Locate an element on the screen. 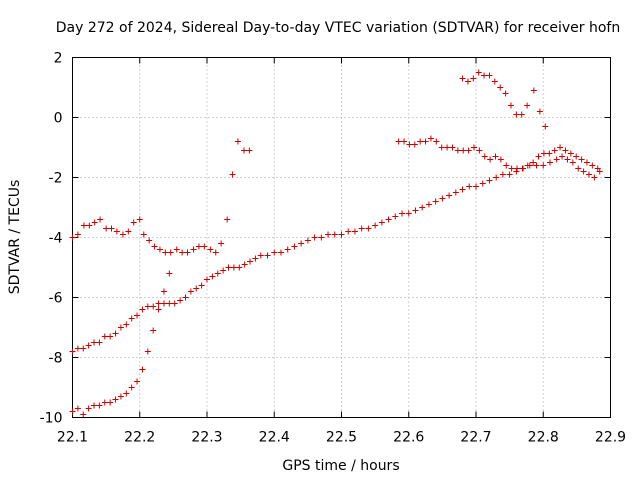  x-tick-label: 22.8 is located at coordinates (543, 438).